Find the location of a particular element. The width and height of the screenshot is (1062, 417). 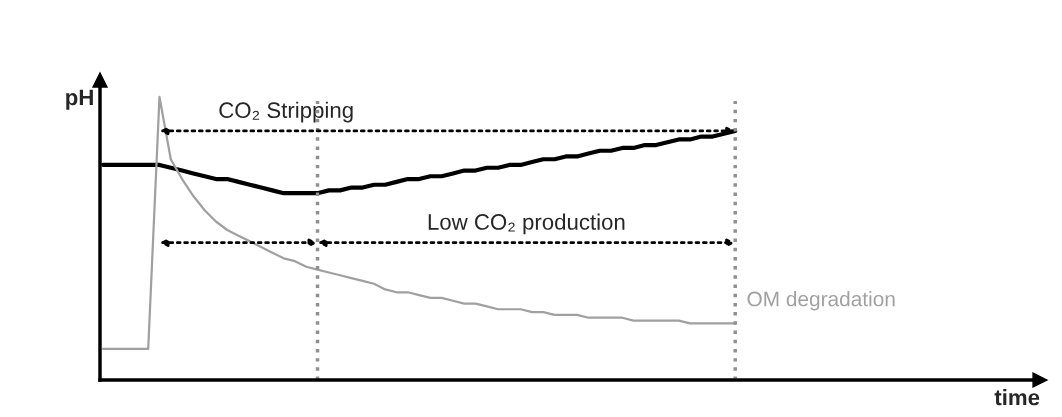

series-label: OM degradation is located at coordinates (821, 301).